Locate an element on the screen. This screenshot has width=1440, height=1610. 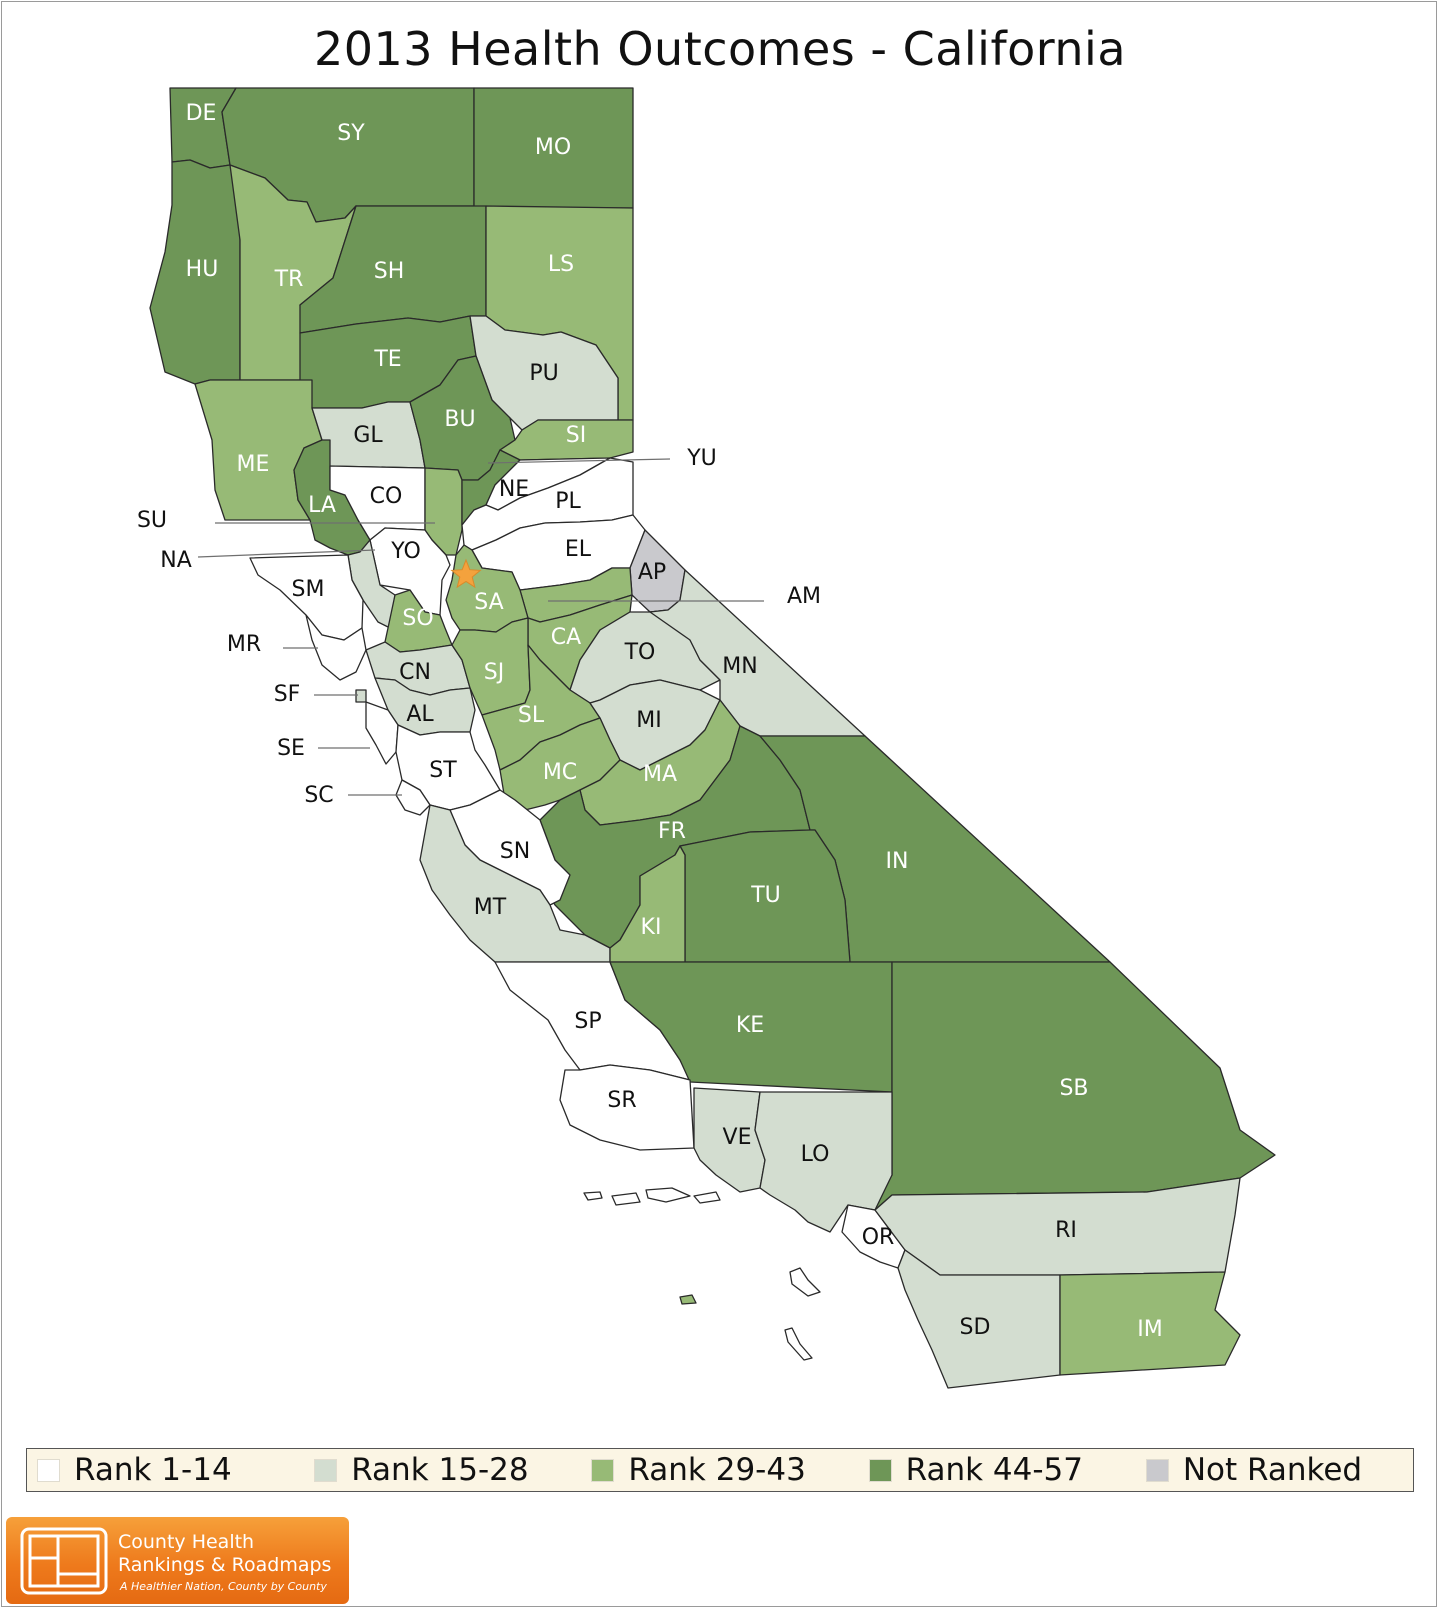
county-label-mn: MN is located at coordinates (739, 666).